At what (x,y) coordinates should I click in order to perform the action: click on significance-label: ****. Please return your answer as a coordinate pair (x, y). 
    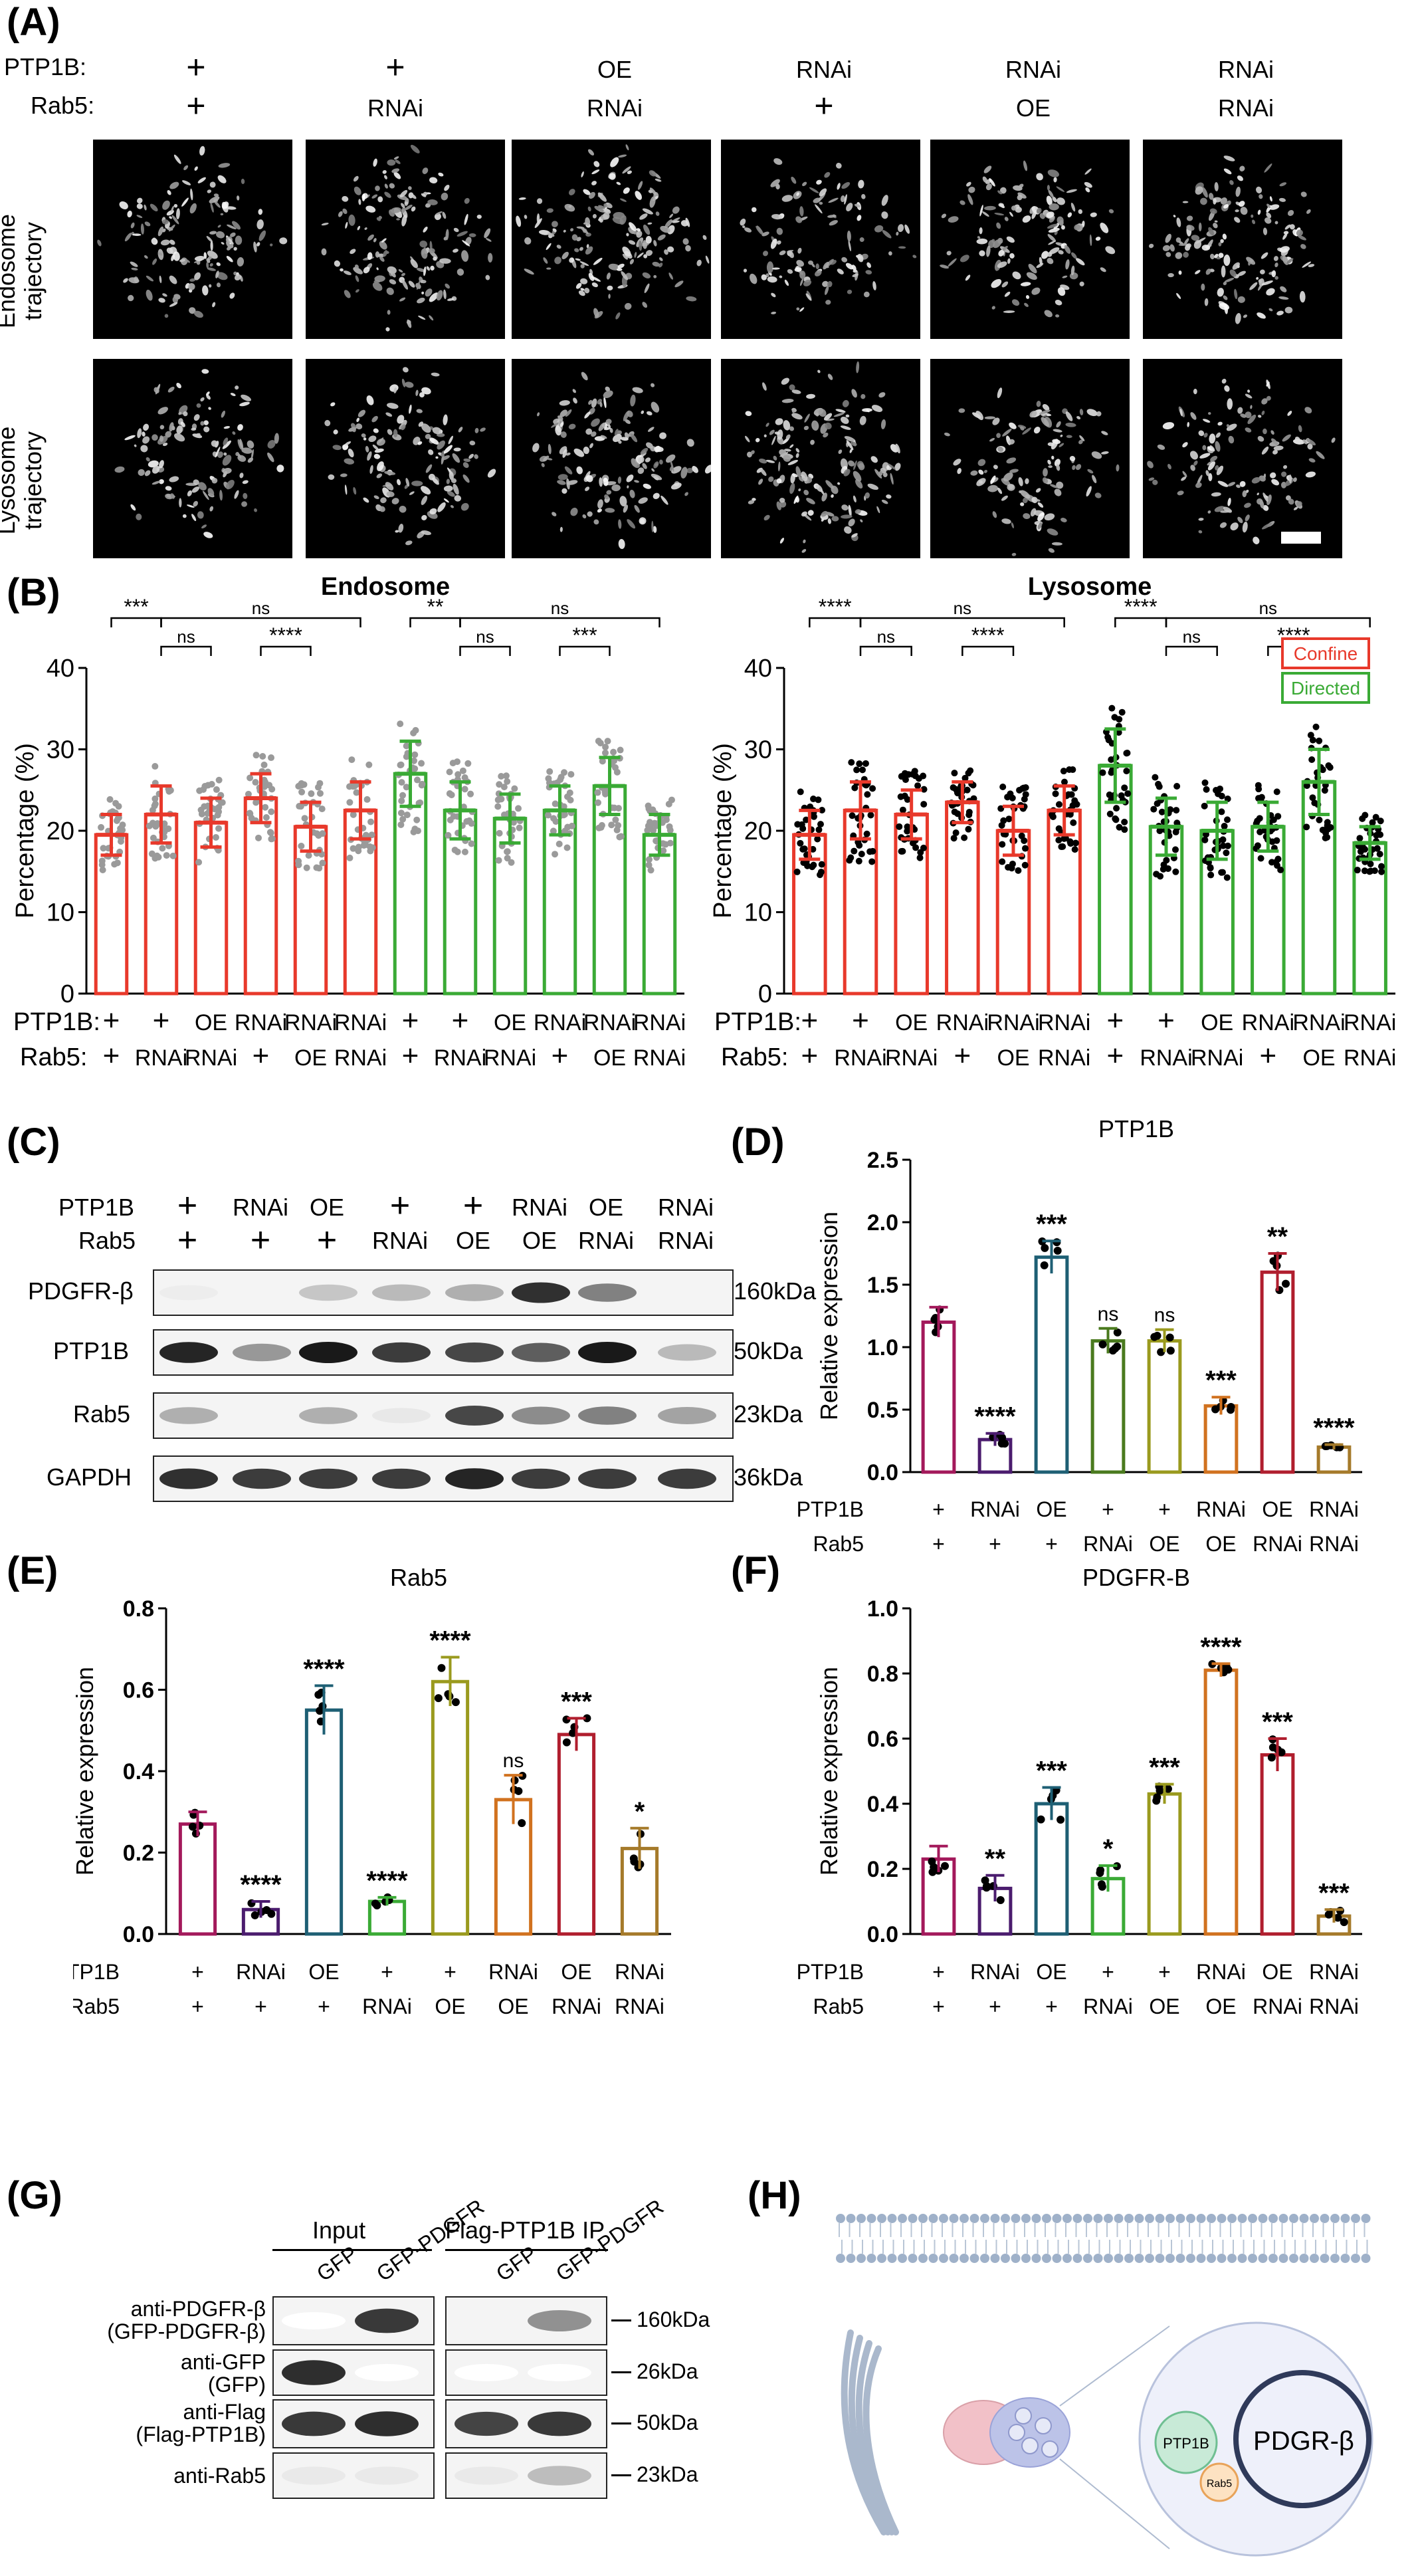
    Looking at the image, I should click on (324, 1668).